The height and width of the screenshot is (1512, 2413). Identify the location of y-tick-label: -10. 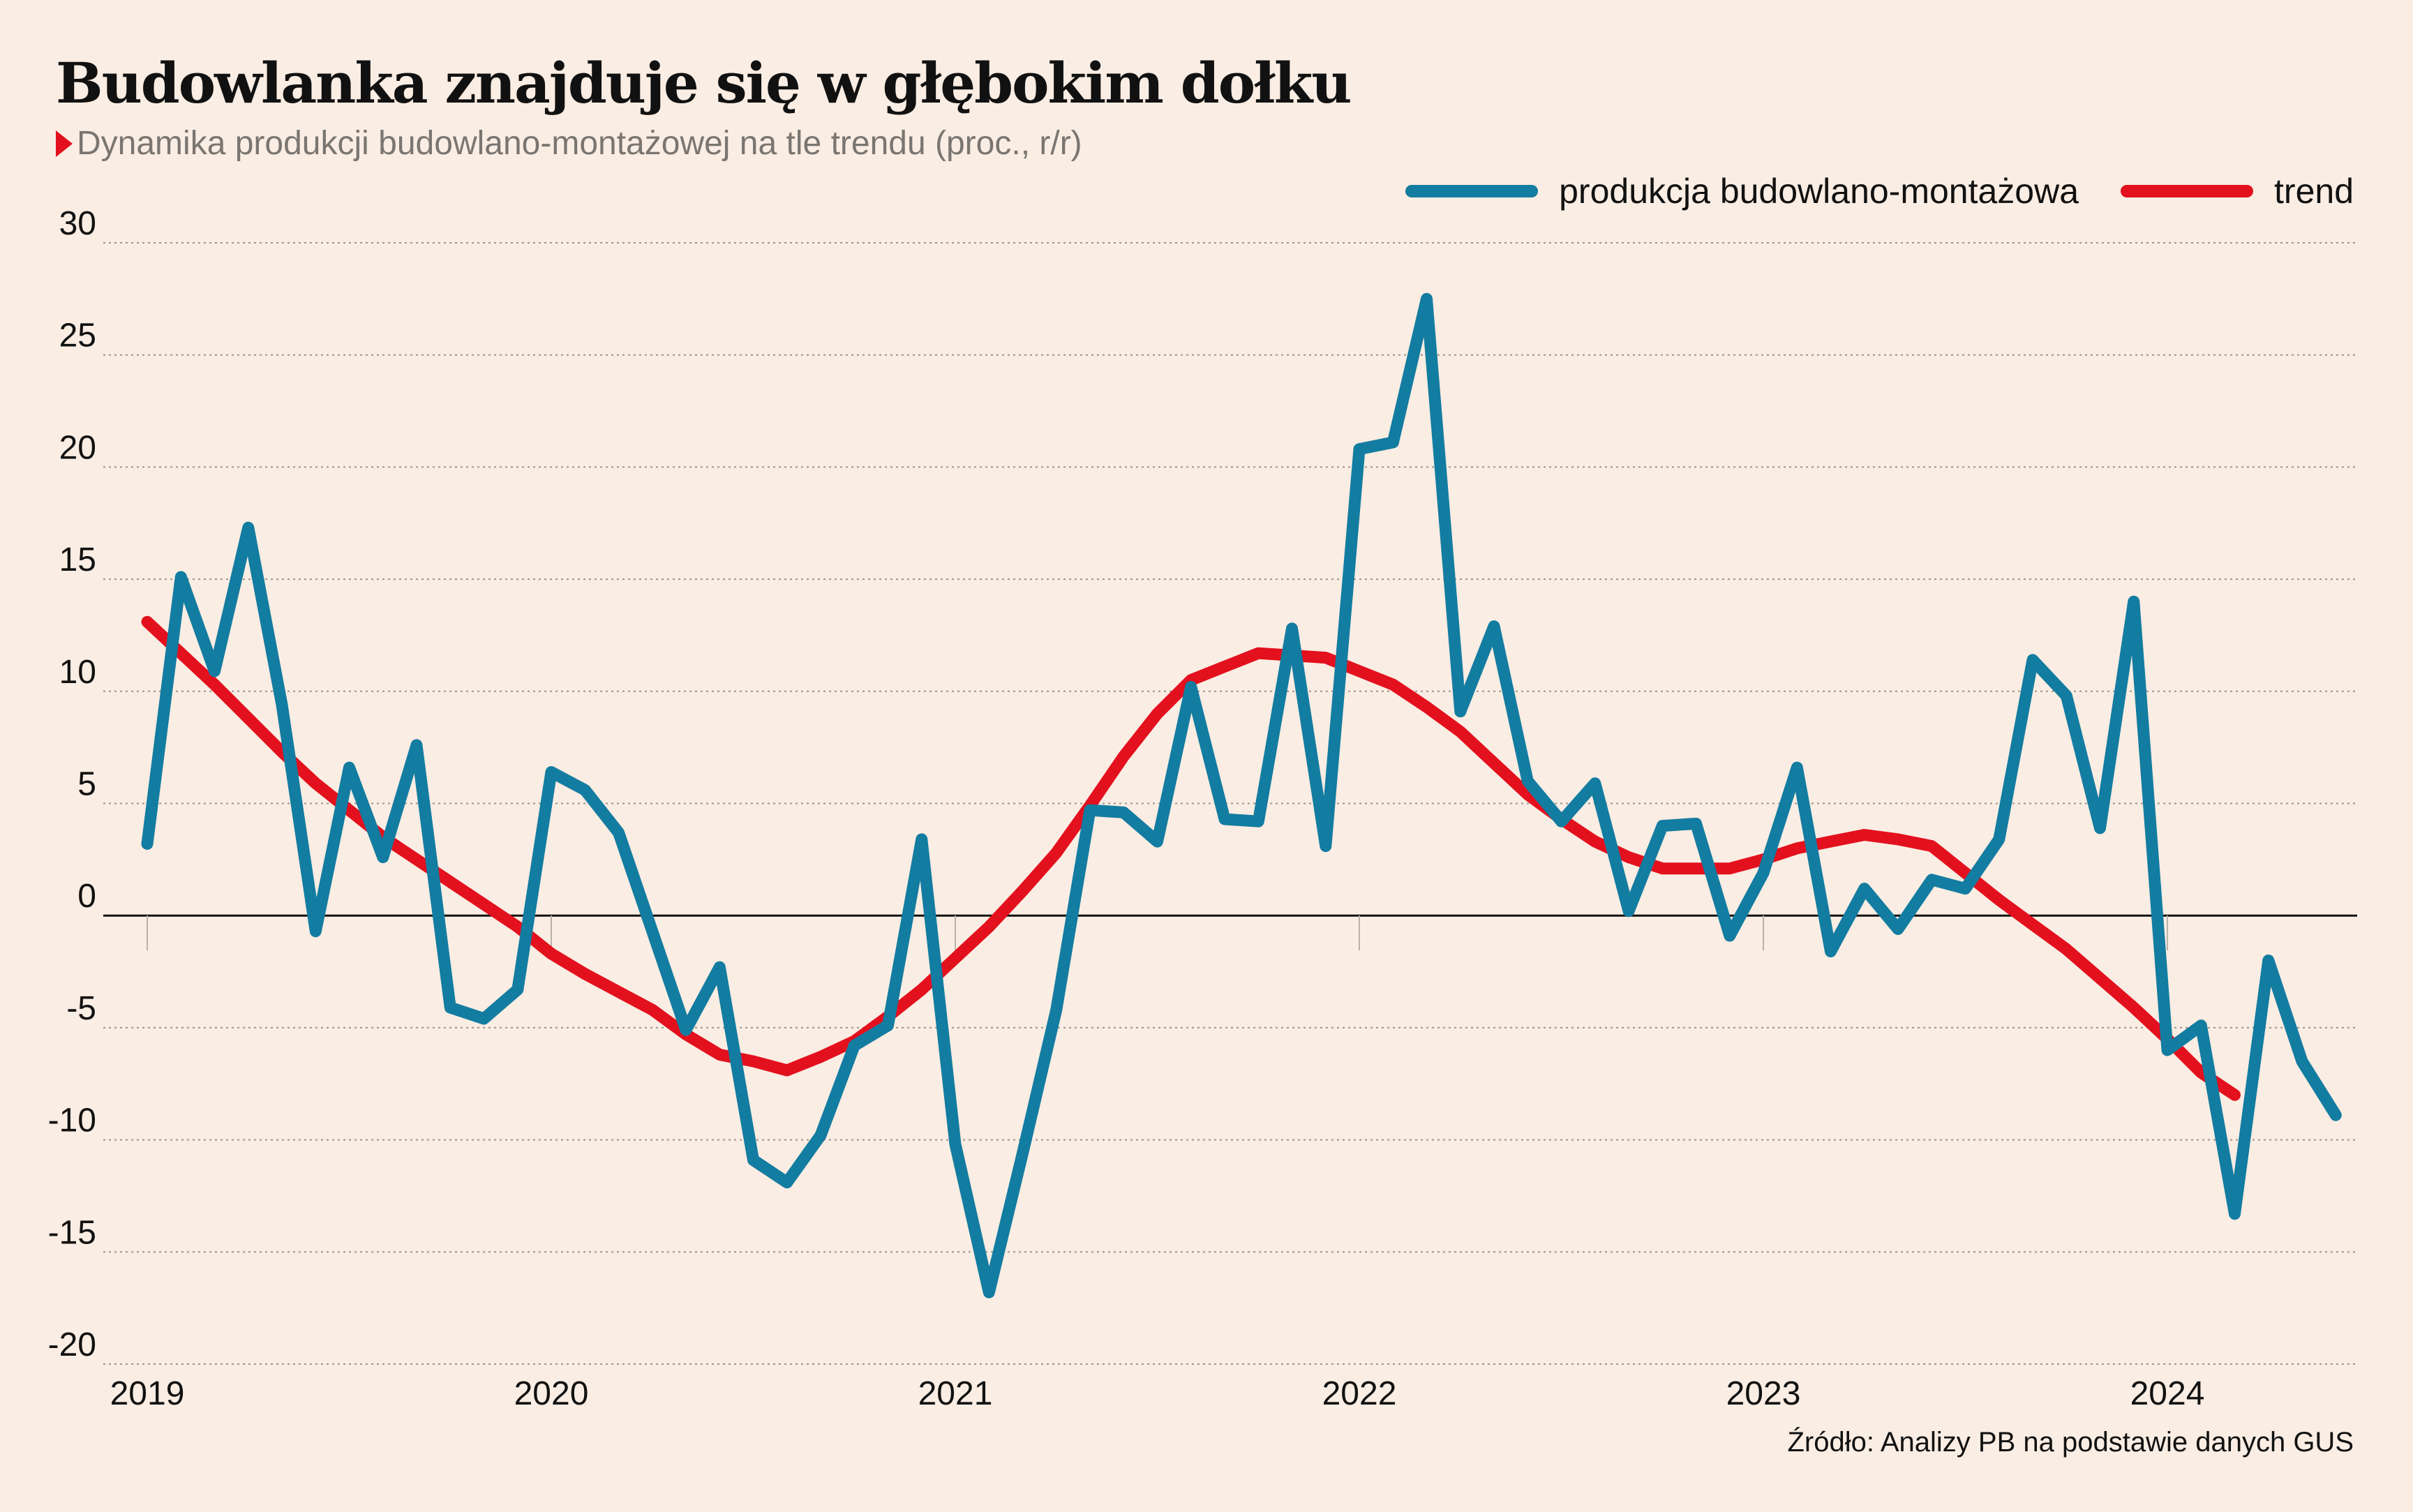
(72, 1120).